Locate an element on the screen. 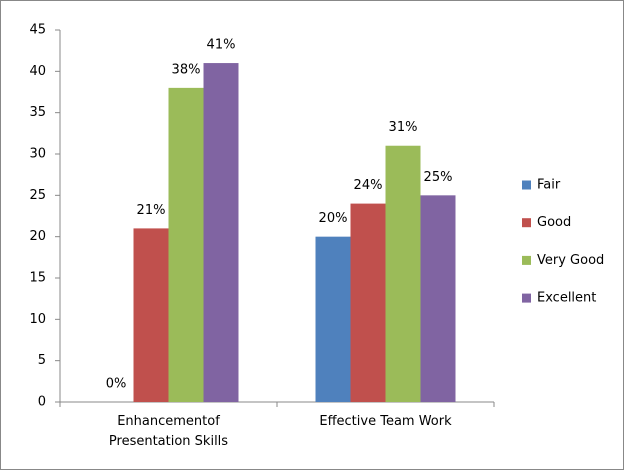 The image size is (625, 471). y-tick-label: 5 is located at coordinates (42, 360).